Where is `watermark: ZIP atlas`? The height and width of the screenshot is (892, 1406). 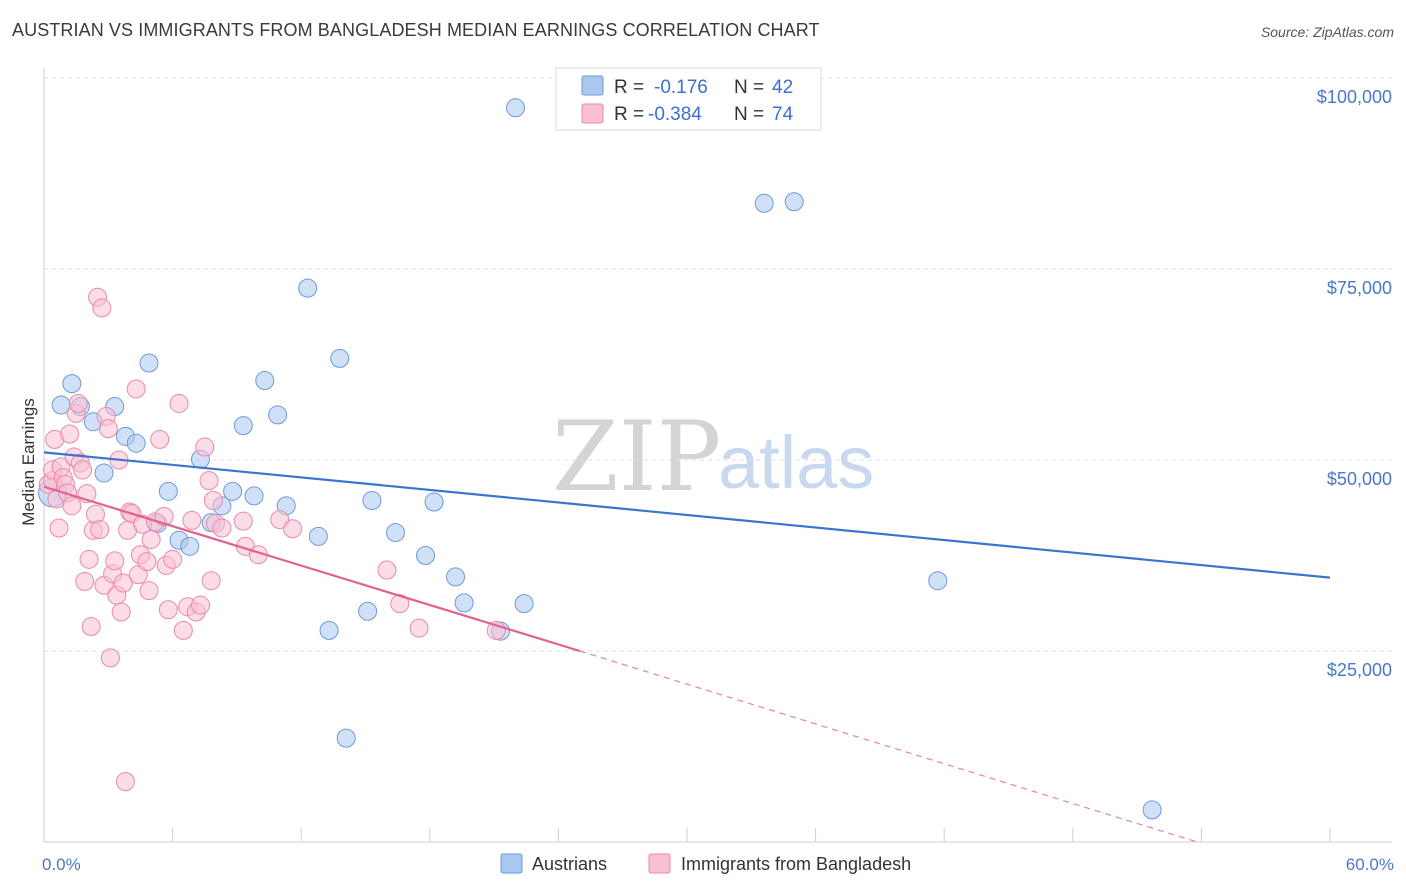 watermark: ZIP atlas is located at coordinates (713, 457).